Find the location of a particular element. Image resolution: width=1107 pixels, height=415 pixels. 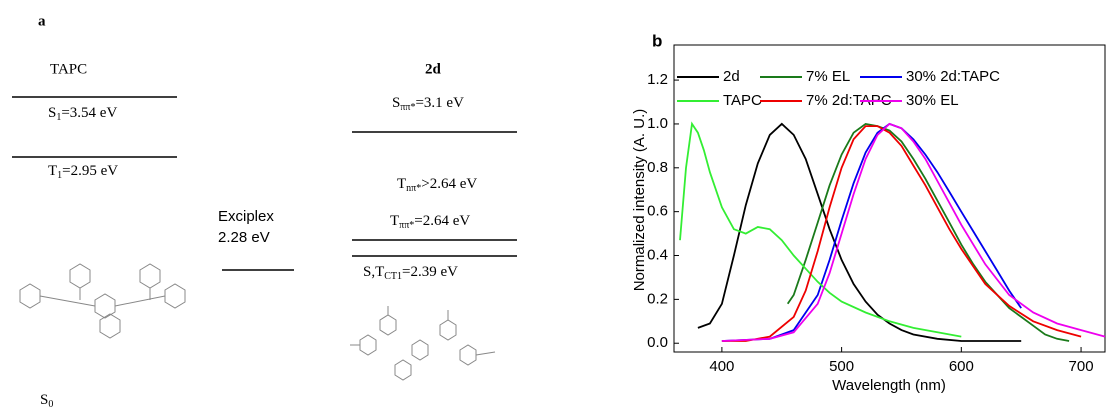

level-label: Tnπ*>2.64 eV is located at coordinates (437, 185).